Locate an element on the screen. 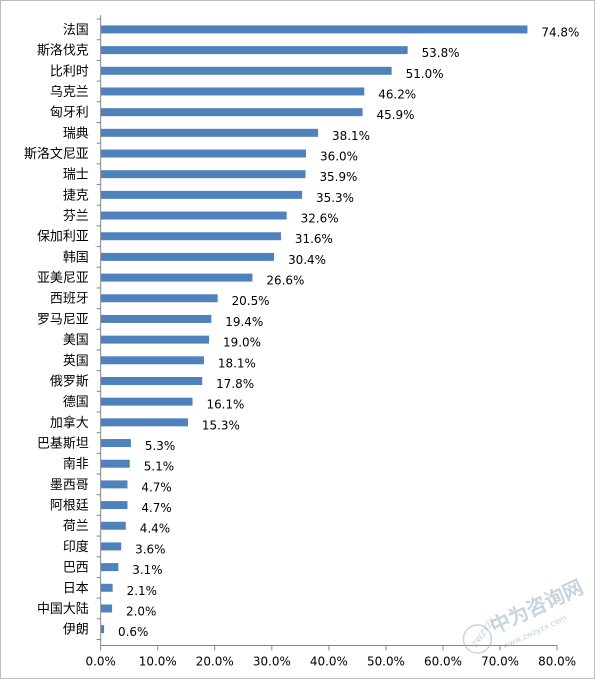 Image resolution: width=595 pixels, height=679 pixels. data-label: 53.8% is located at coordinates (441, 53).